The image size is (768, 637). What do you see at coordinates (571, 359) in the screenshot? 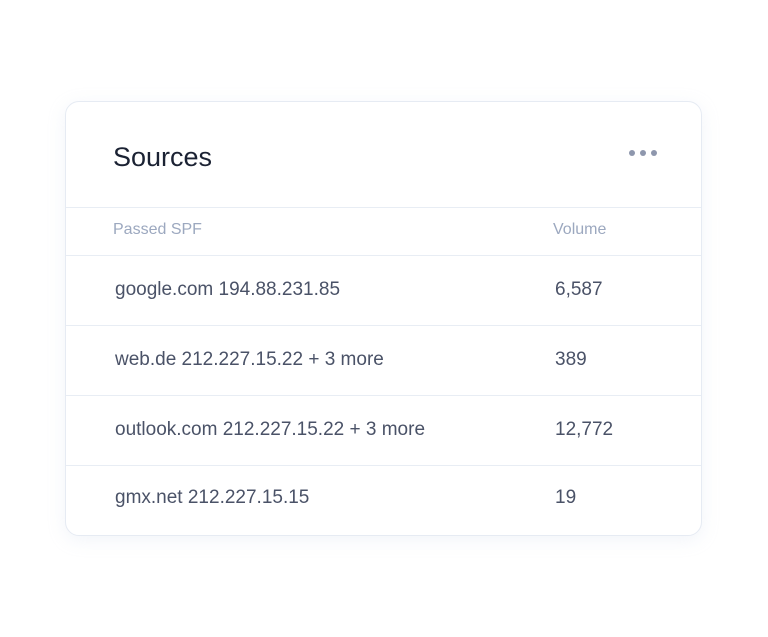
I see `volume-cell: 389` at bounding box center [571, 359].